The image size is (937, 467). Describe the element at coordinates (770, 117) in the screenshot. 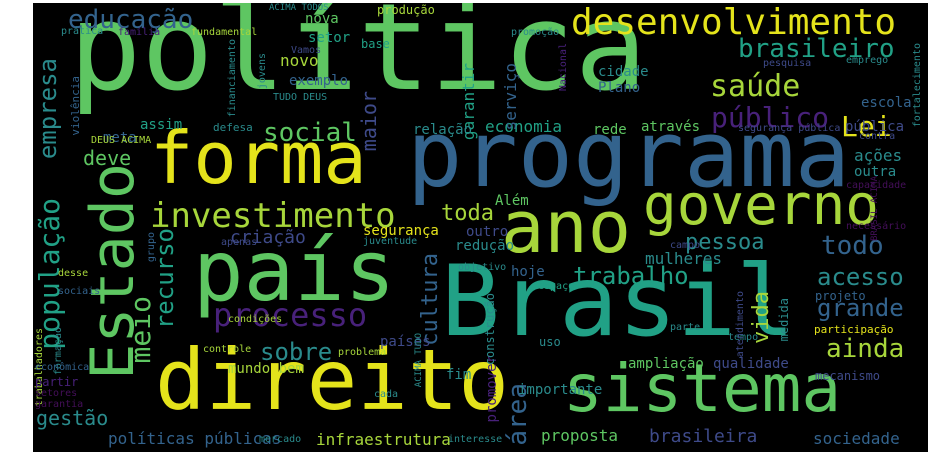

I see `word: público` at that location.